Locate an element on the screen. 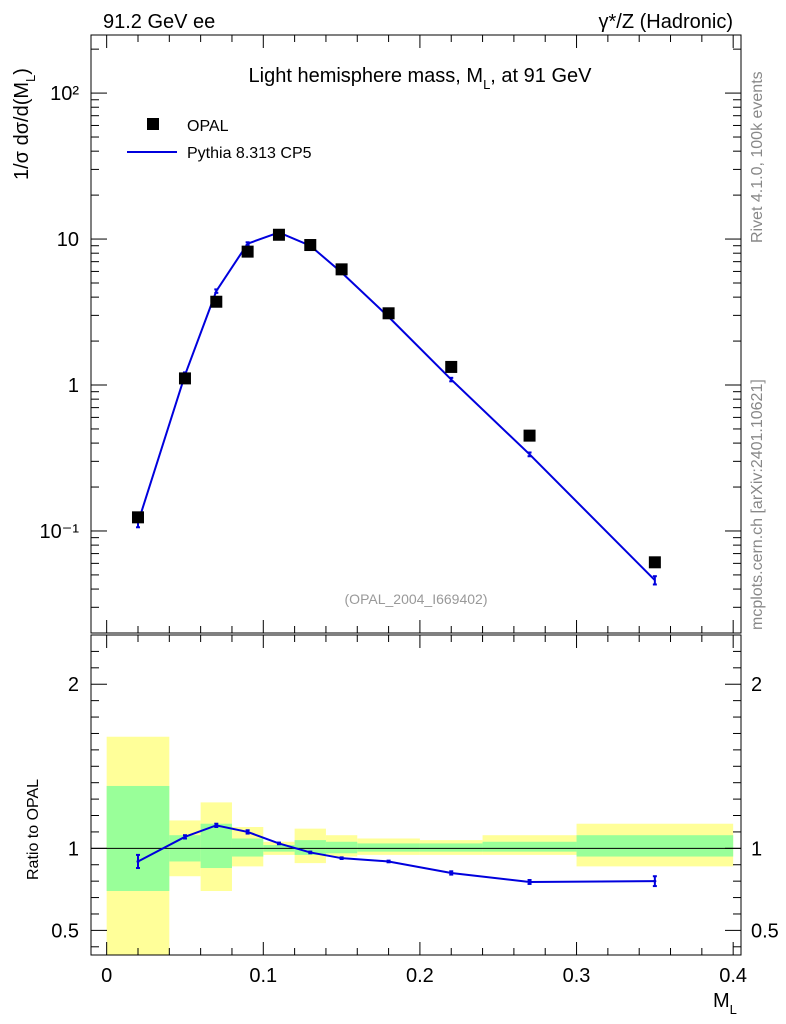 This screenshot has height=1024, width=786. ratio-x-tick-label: 0 is located at coordinates (106, 976).